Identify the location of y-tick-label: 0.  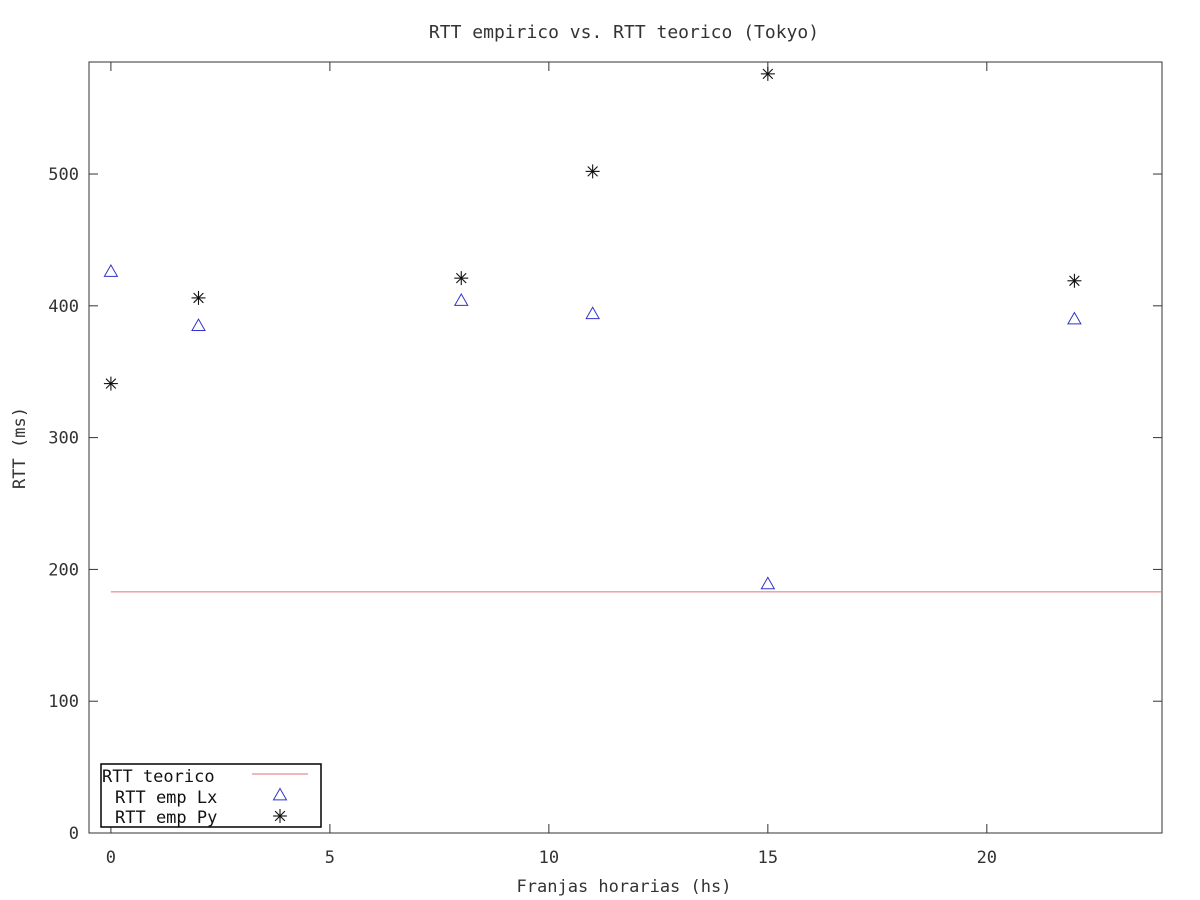
(74, 834).